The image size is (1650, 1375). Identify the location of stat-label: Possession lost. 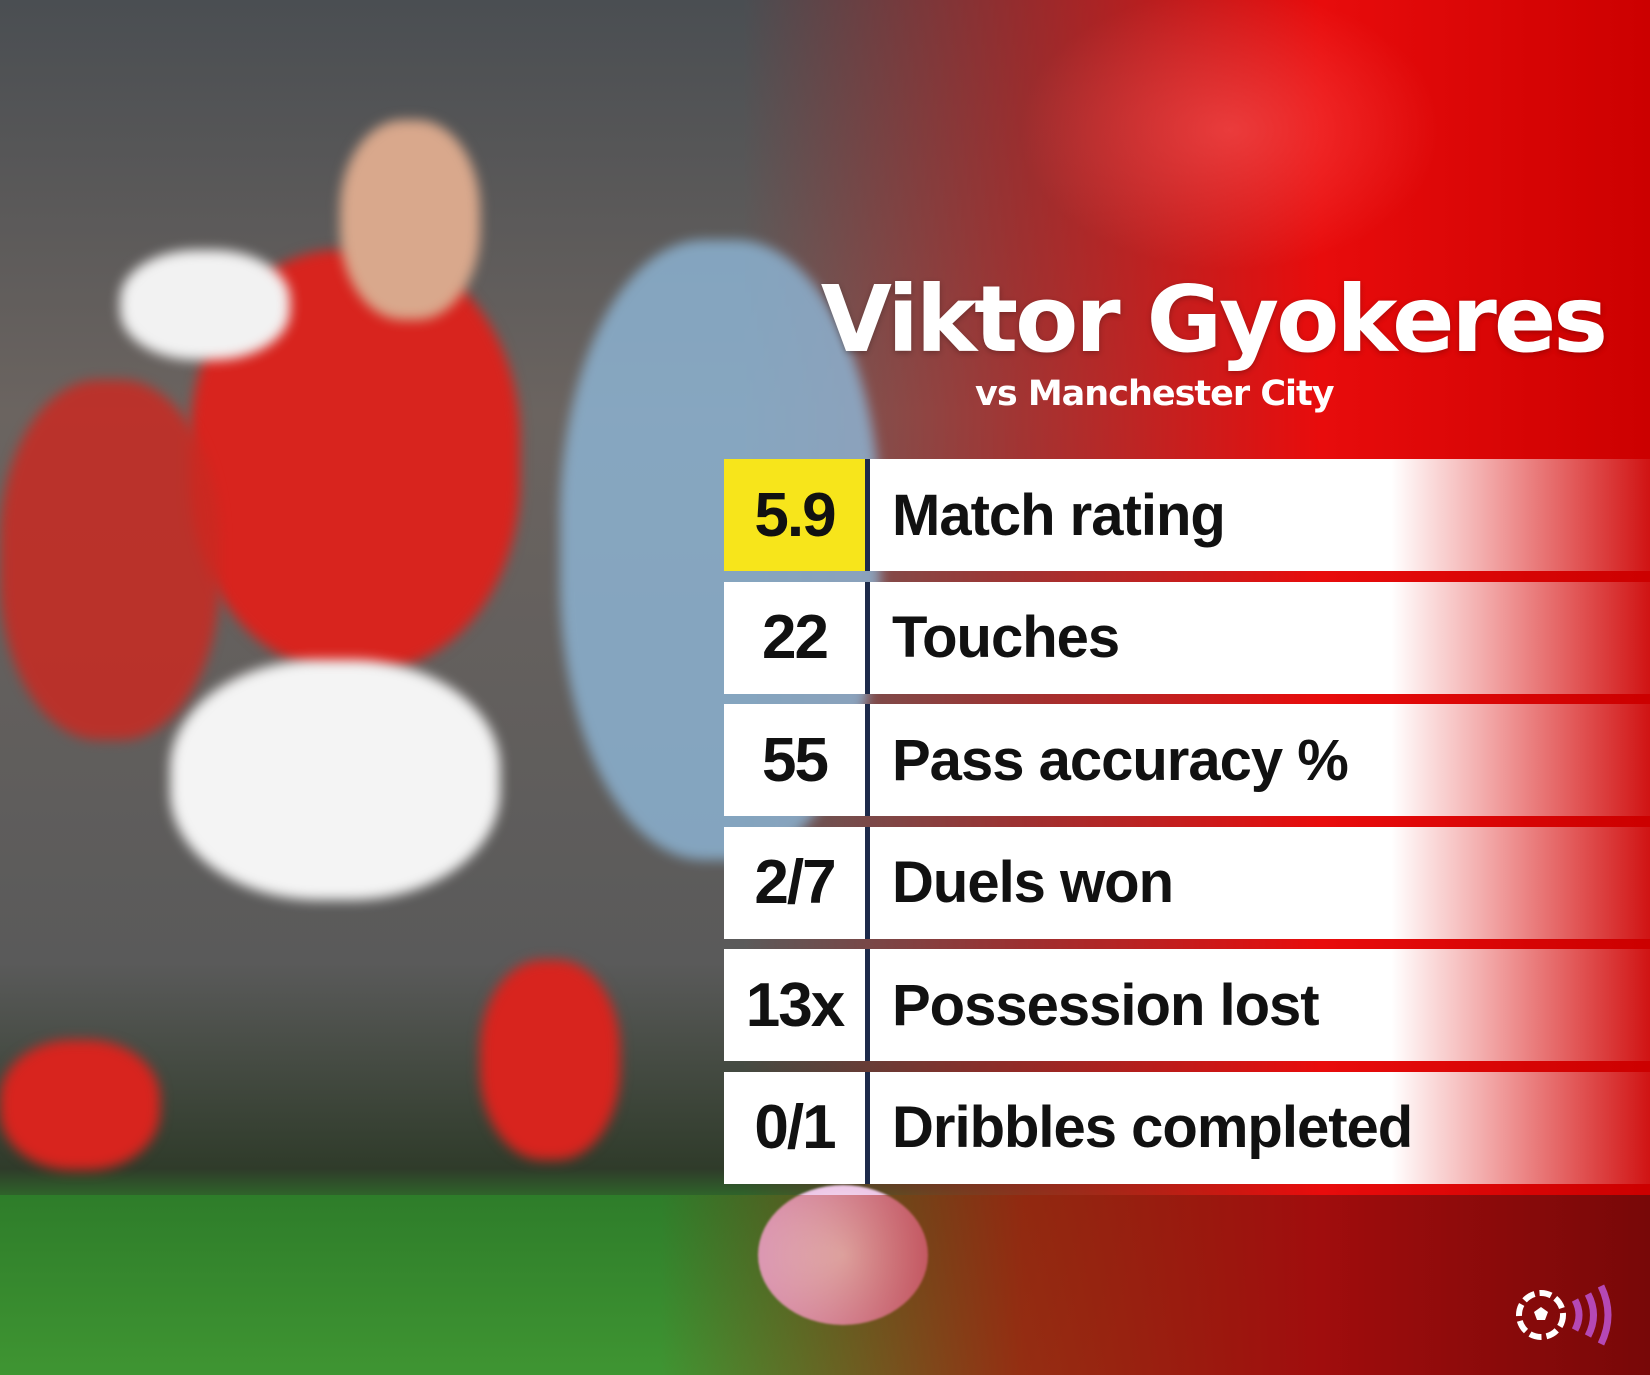
(1260, 1005).